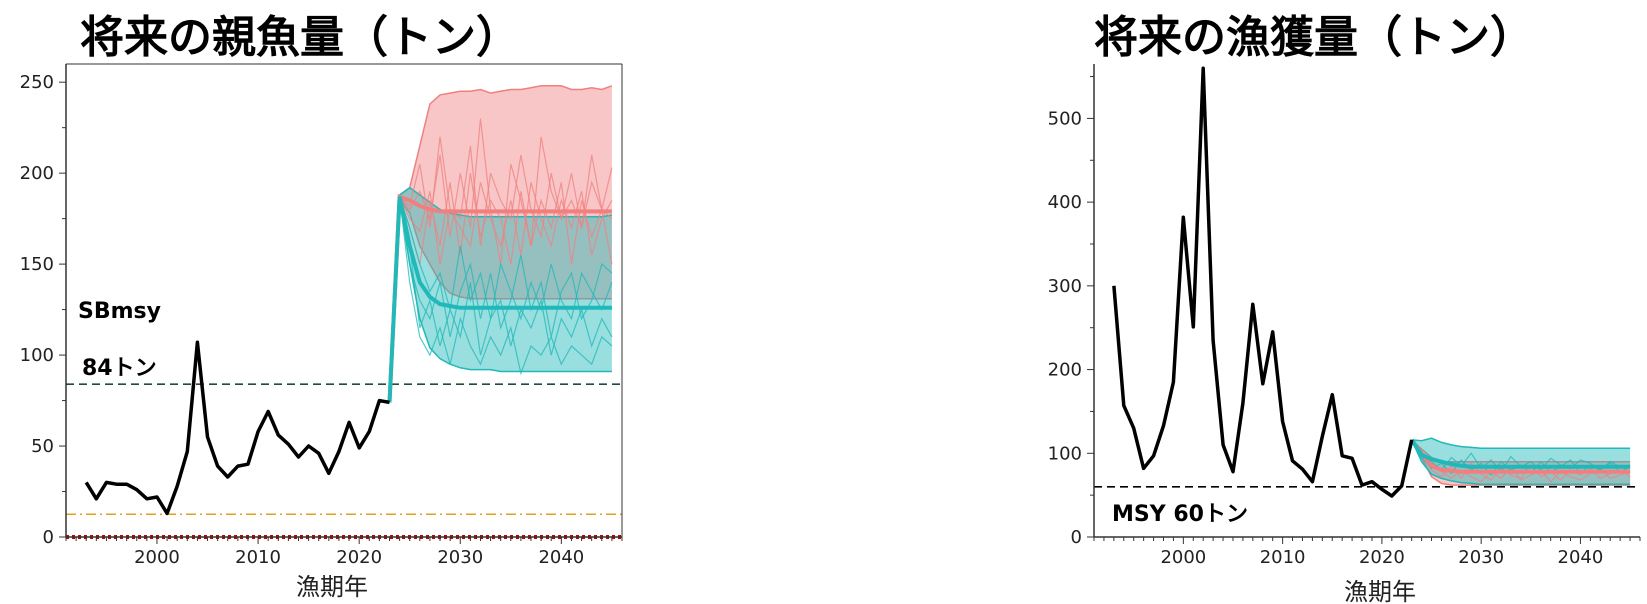 This screenshot has width=1647, height=604. I want to click on y-tick-label: 500, so click(1065, 118).